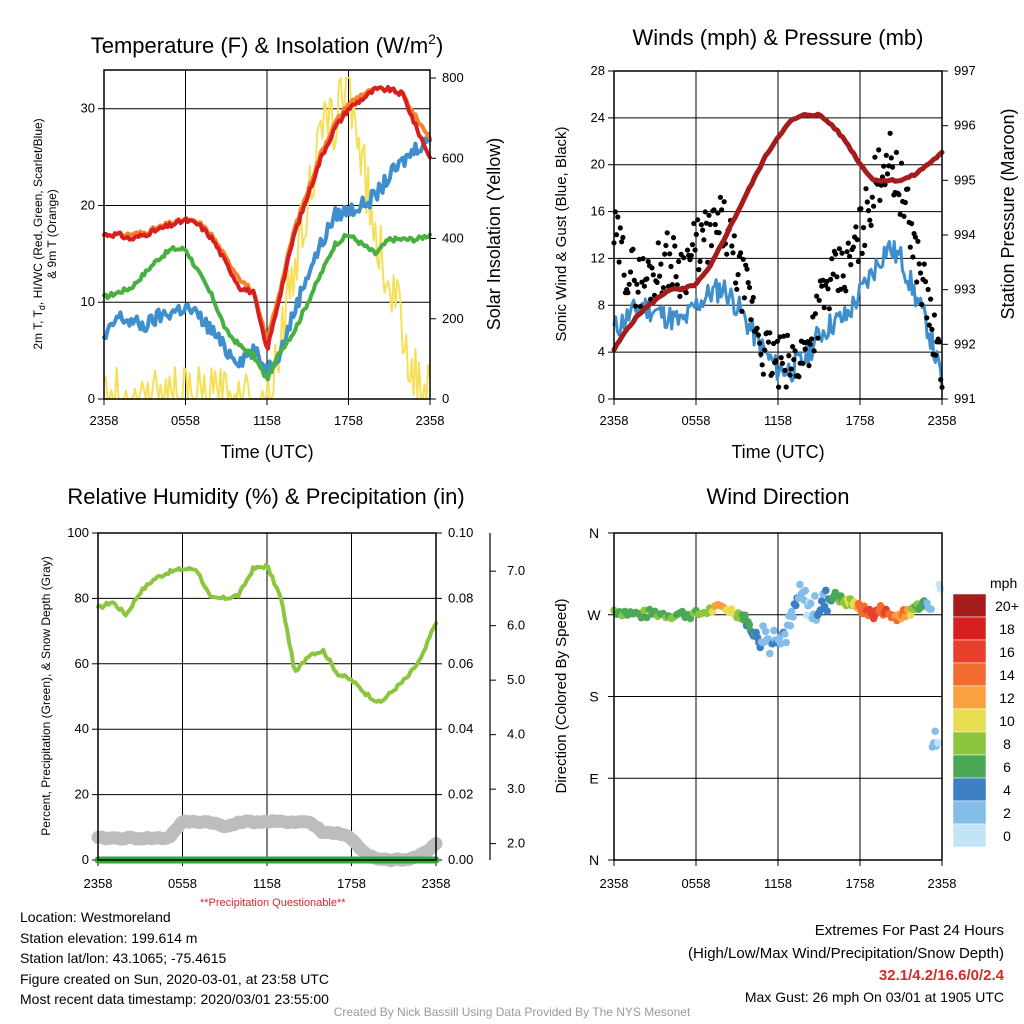 The width and height of the screenshot is (1024, 1024). What do you see at coordinates (445, 398) in the screenshot?
I see `y2-tick-label: 0` at bounding box center [445, 398].